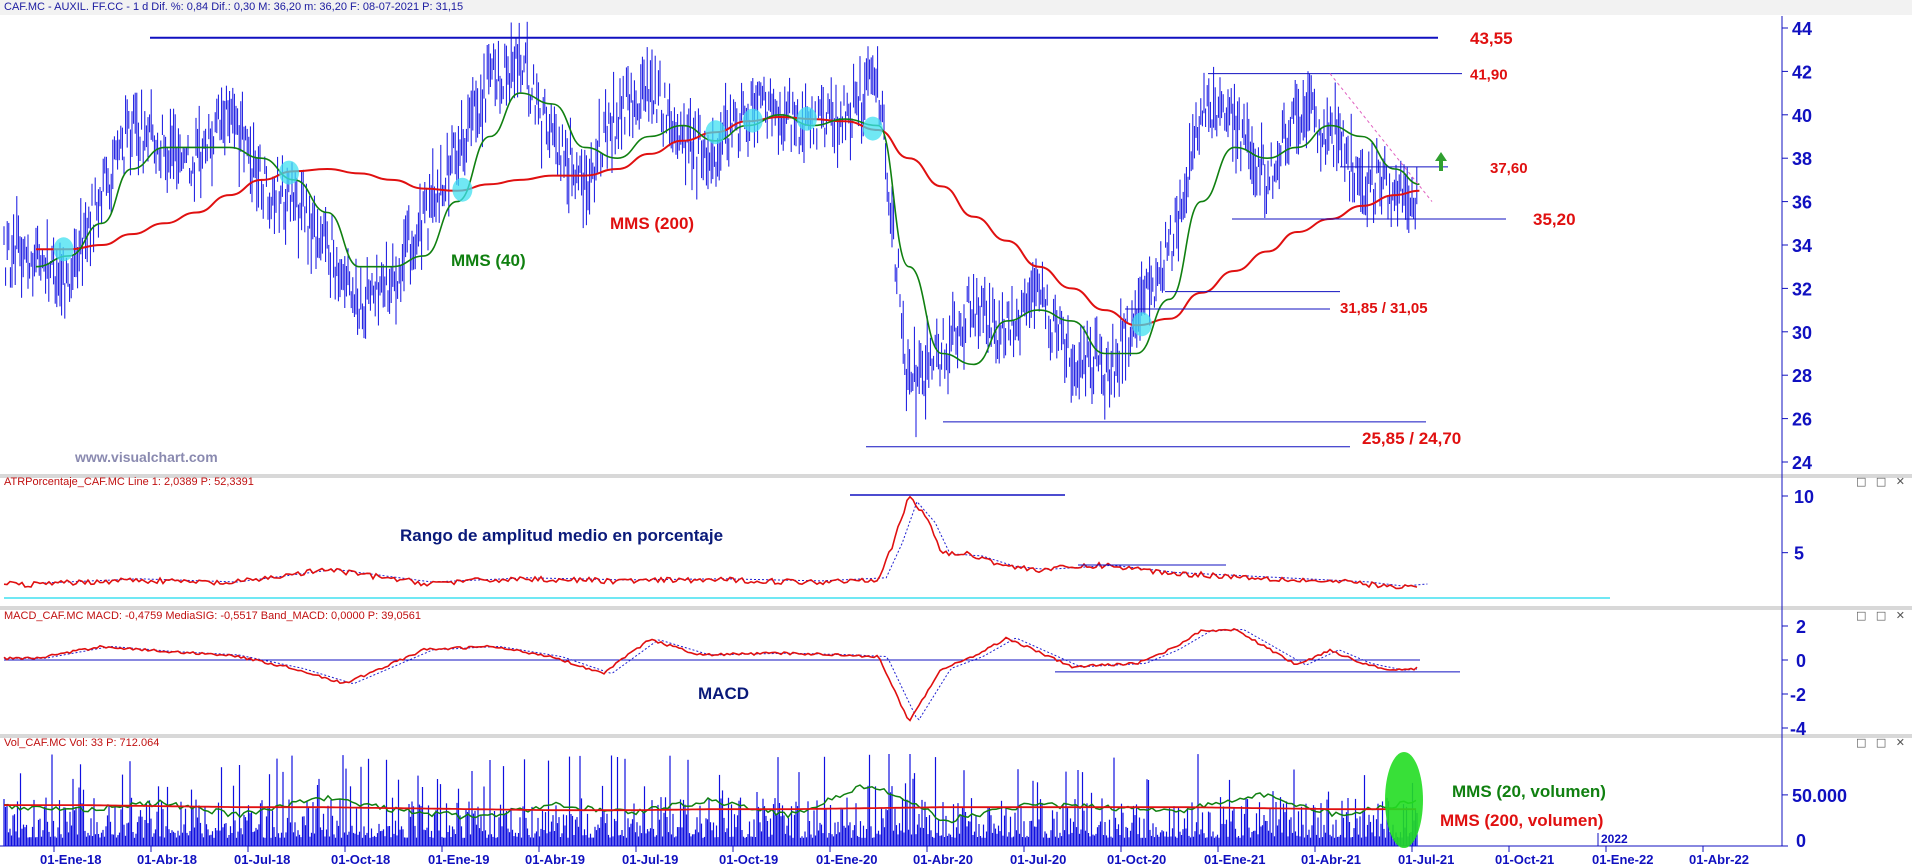  I want to click on x-tick-label: 01-Ene-22, so click(1622, 859).